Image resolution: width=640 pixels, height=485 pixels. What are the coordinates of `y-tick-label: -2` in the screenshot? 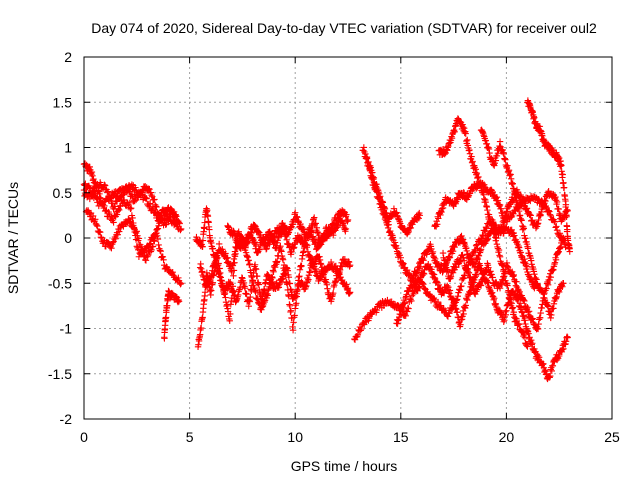 It's located at (66, 419).